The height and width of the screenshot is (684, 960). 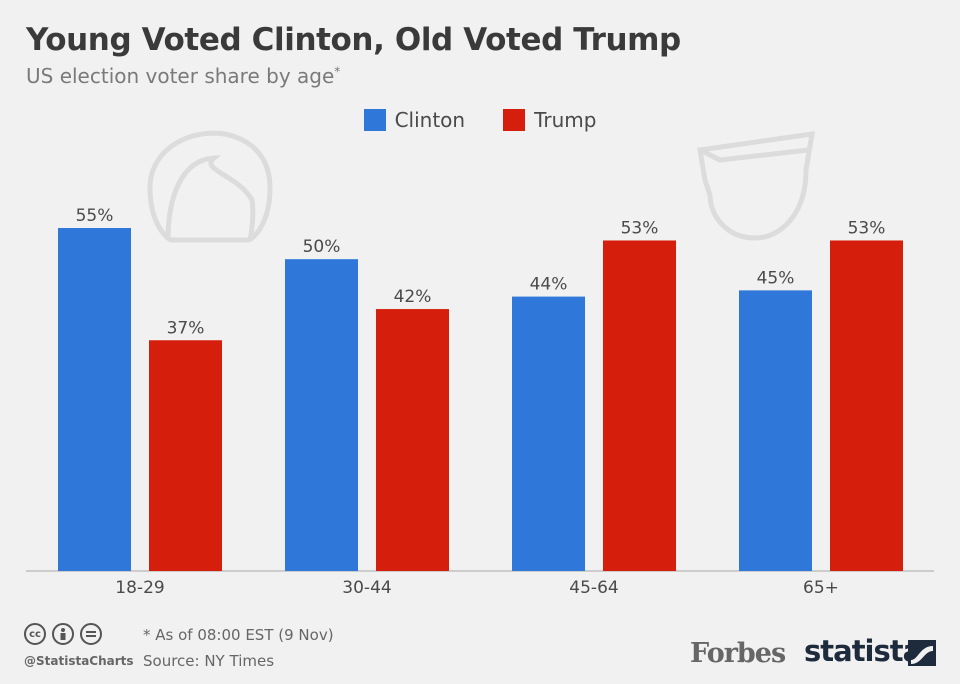 I want to click on chart-title: Young Voted Clinton, Old Voted Trump, so click(x=353, y=40).